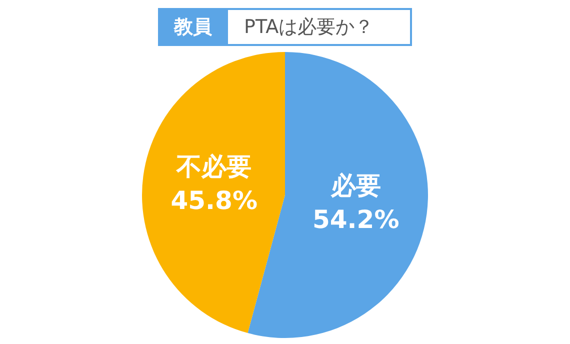 This screenshot has height=344, width=570. Describe the element at coordinates (193, 27) in the screenshot. I see `chart-title: 教員` at that location.